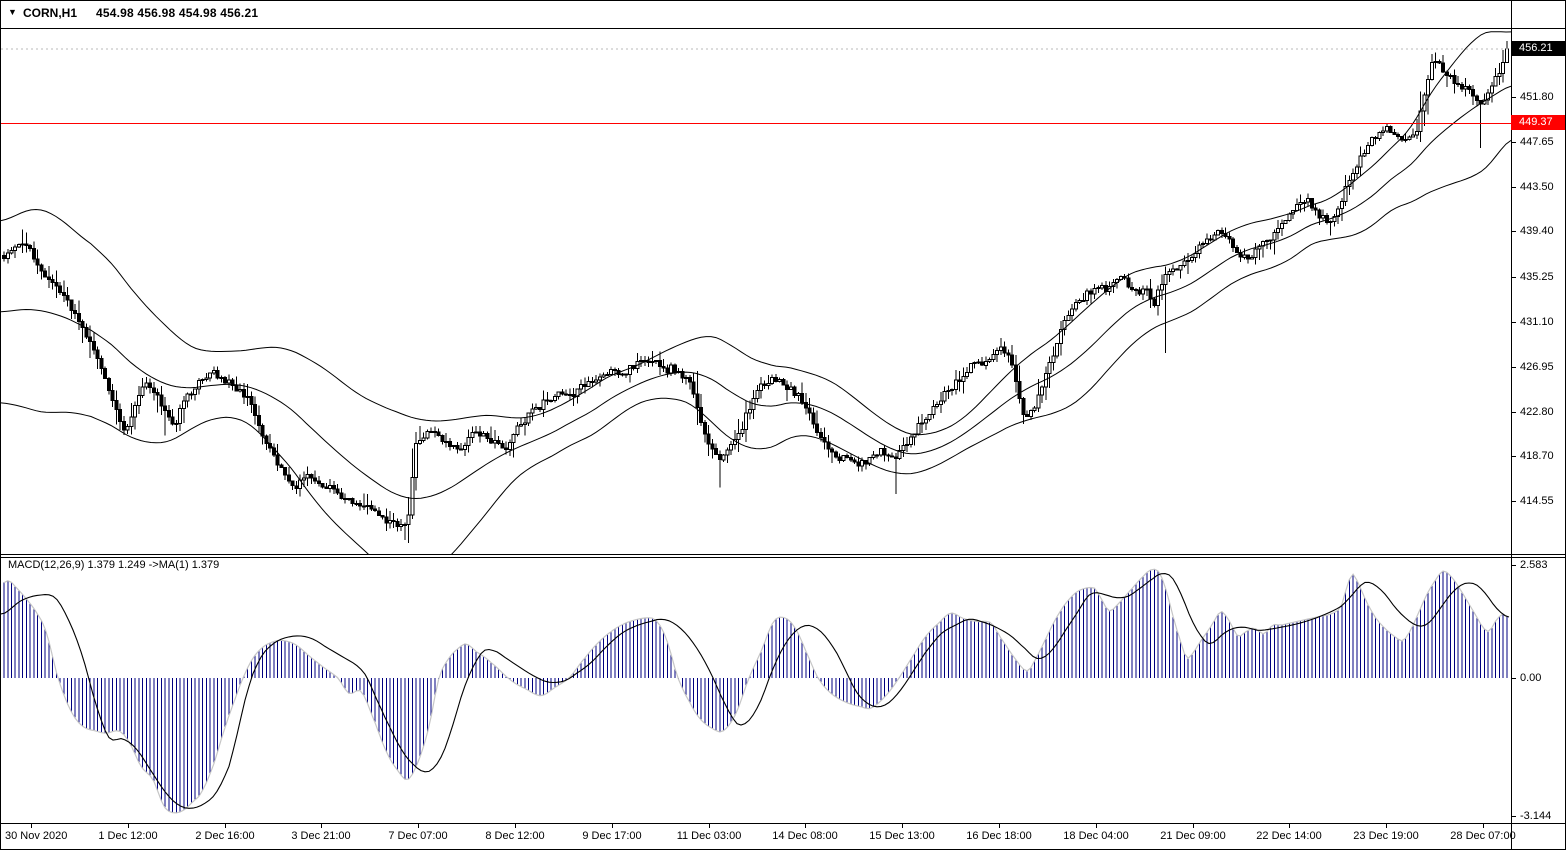 This screenshot has width=1566, height=850. I want to click on time-axis-label: 8 Dec 12:00, so click(515, 836).